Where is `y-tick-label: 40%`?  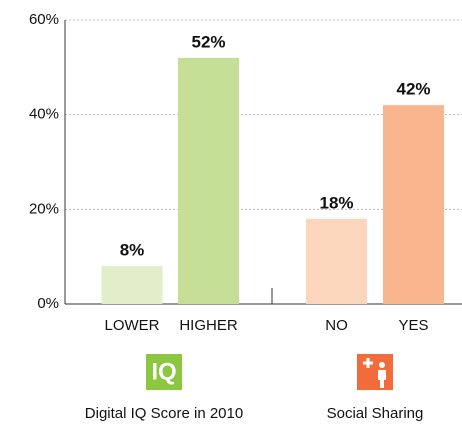
y-tick-label: 40% is located at coordinates (44, 114).